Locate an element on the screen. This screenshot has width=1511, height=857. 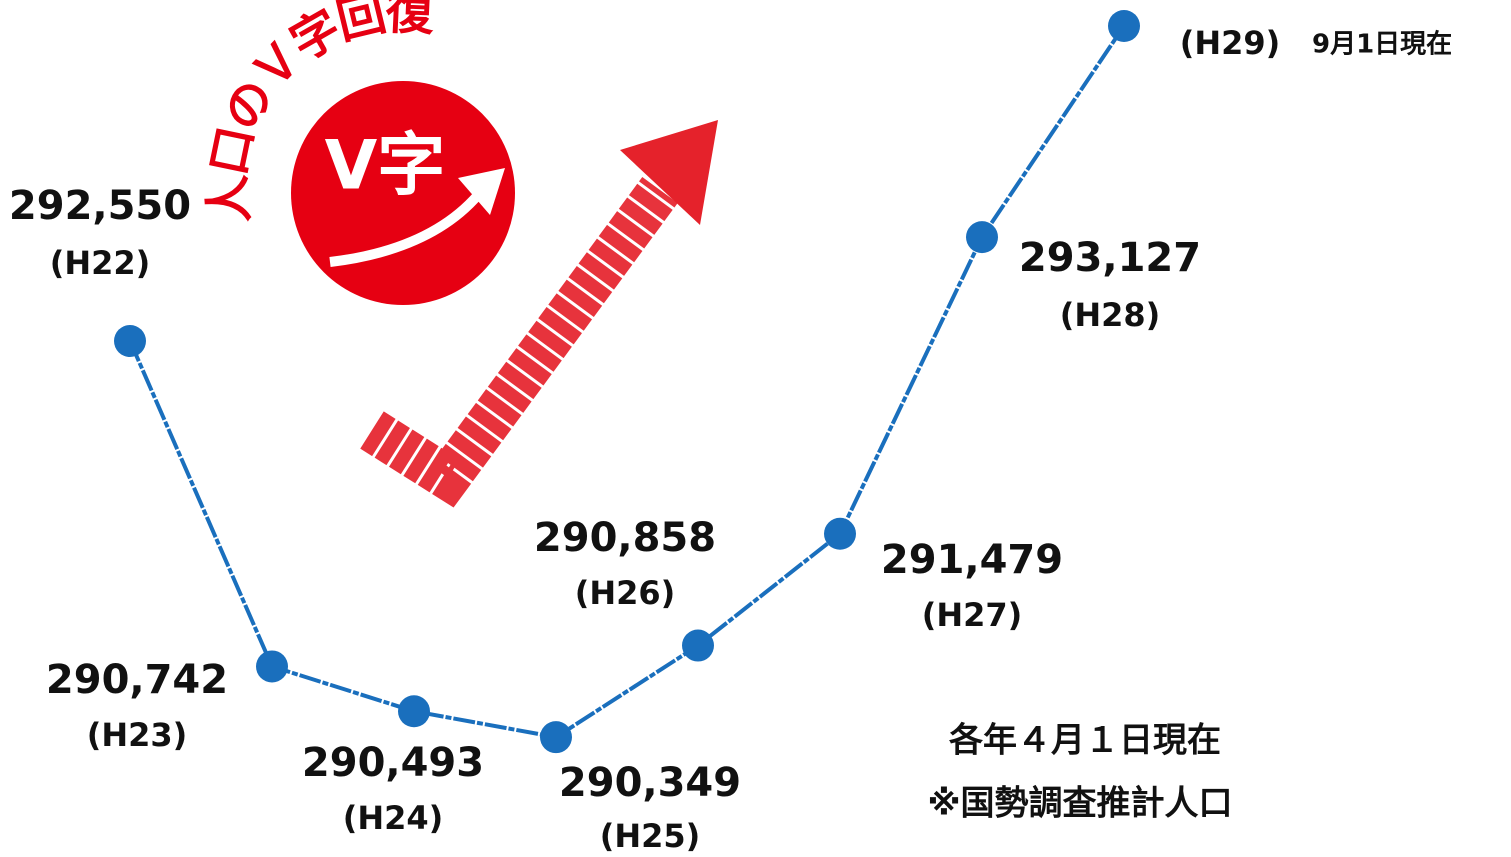
badge-text: V字 is located at coordinates (385, 166).